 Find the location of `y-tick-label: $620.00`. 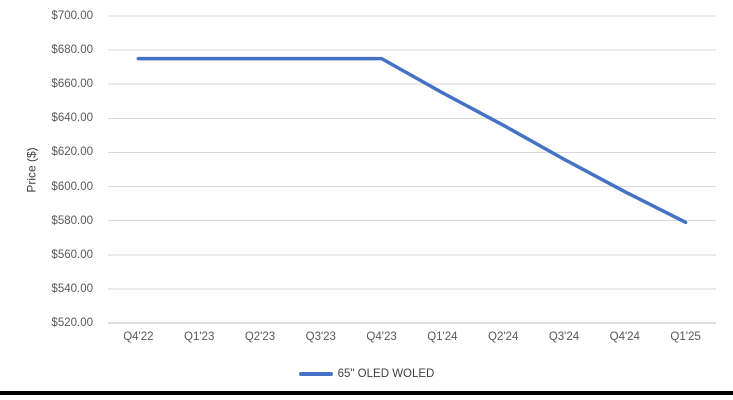

y-tick-label: $620.00 is located at coordinates (72, 152).